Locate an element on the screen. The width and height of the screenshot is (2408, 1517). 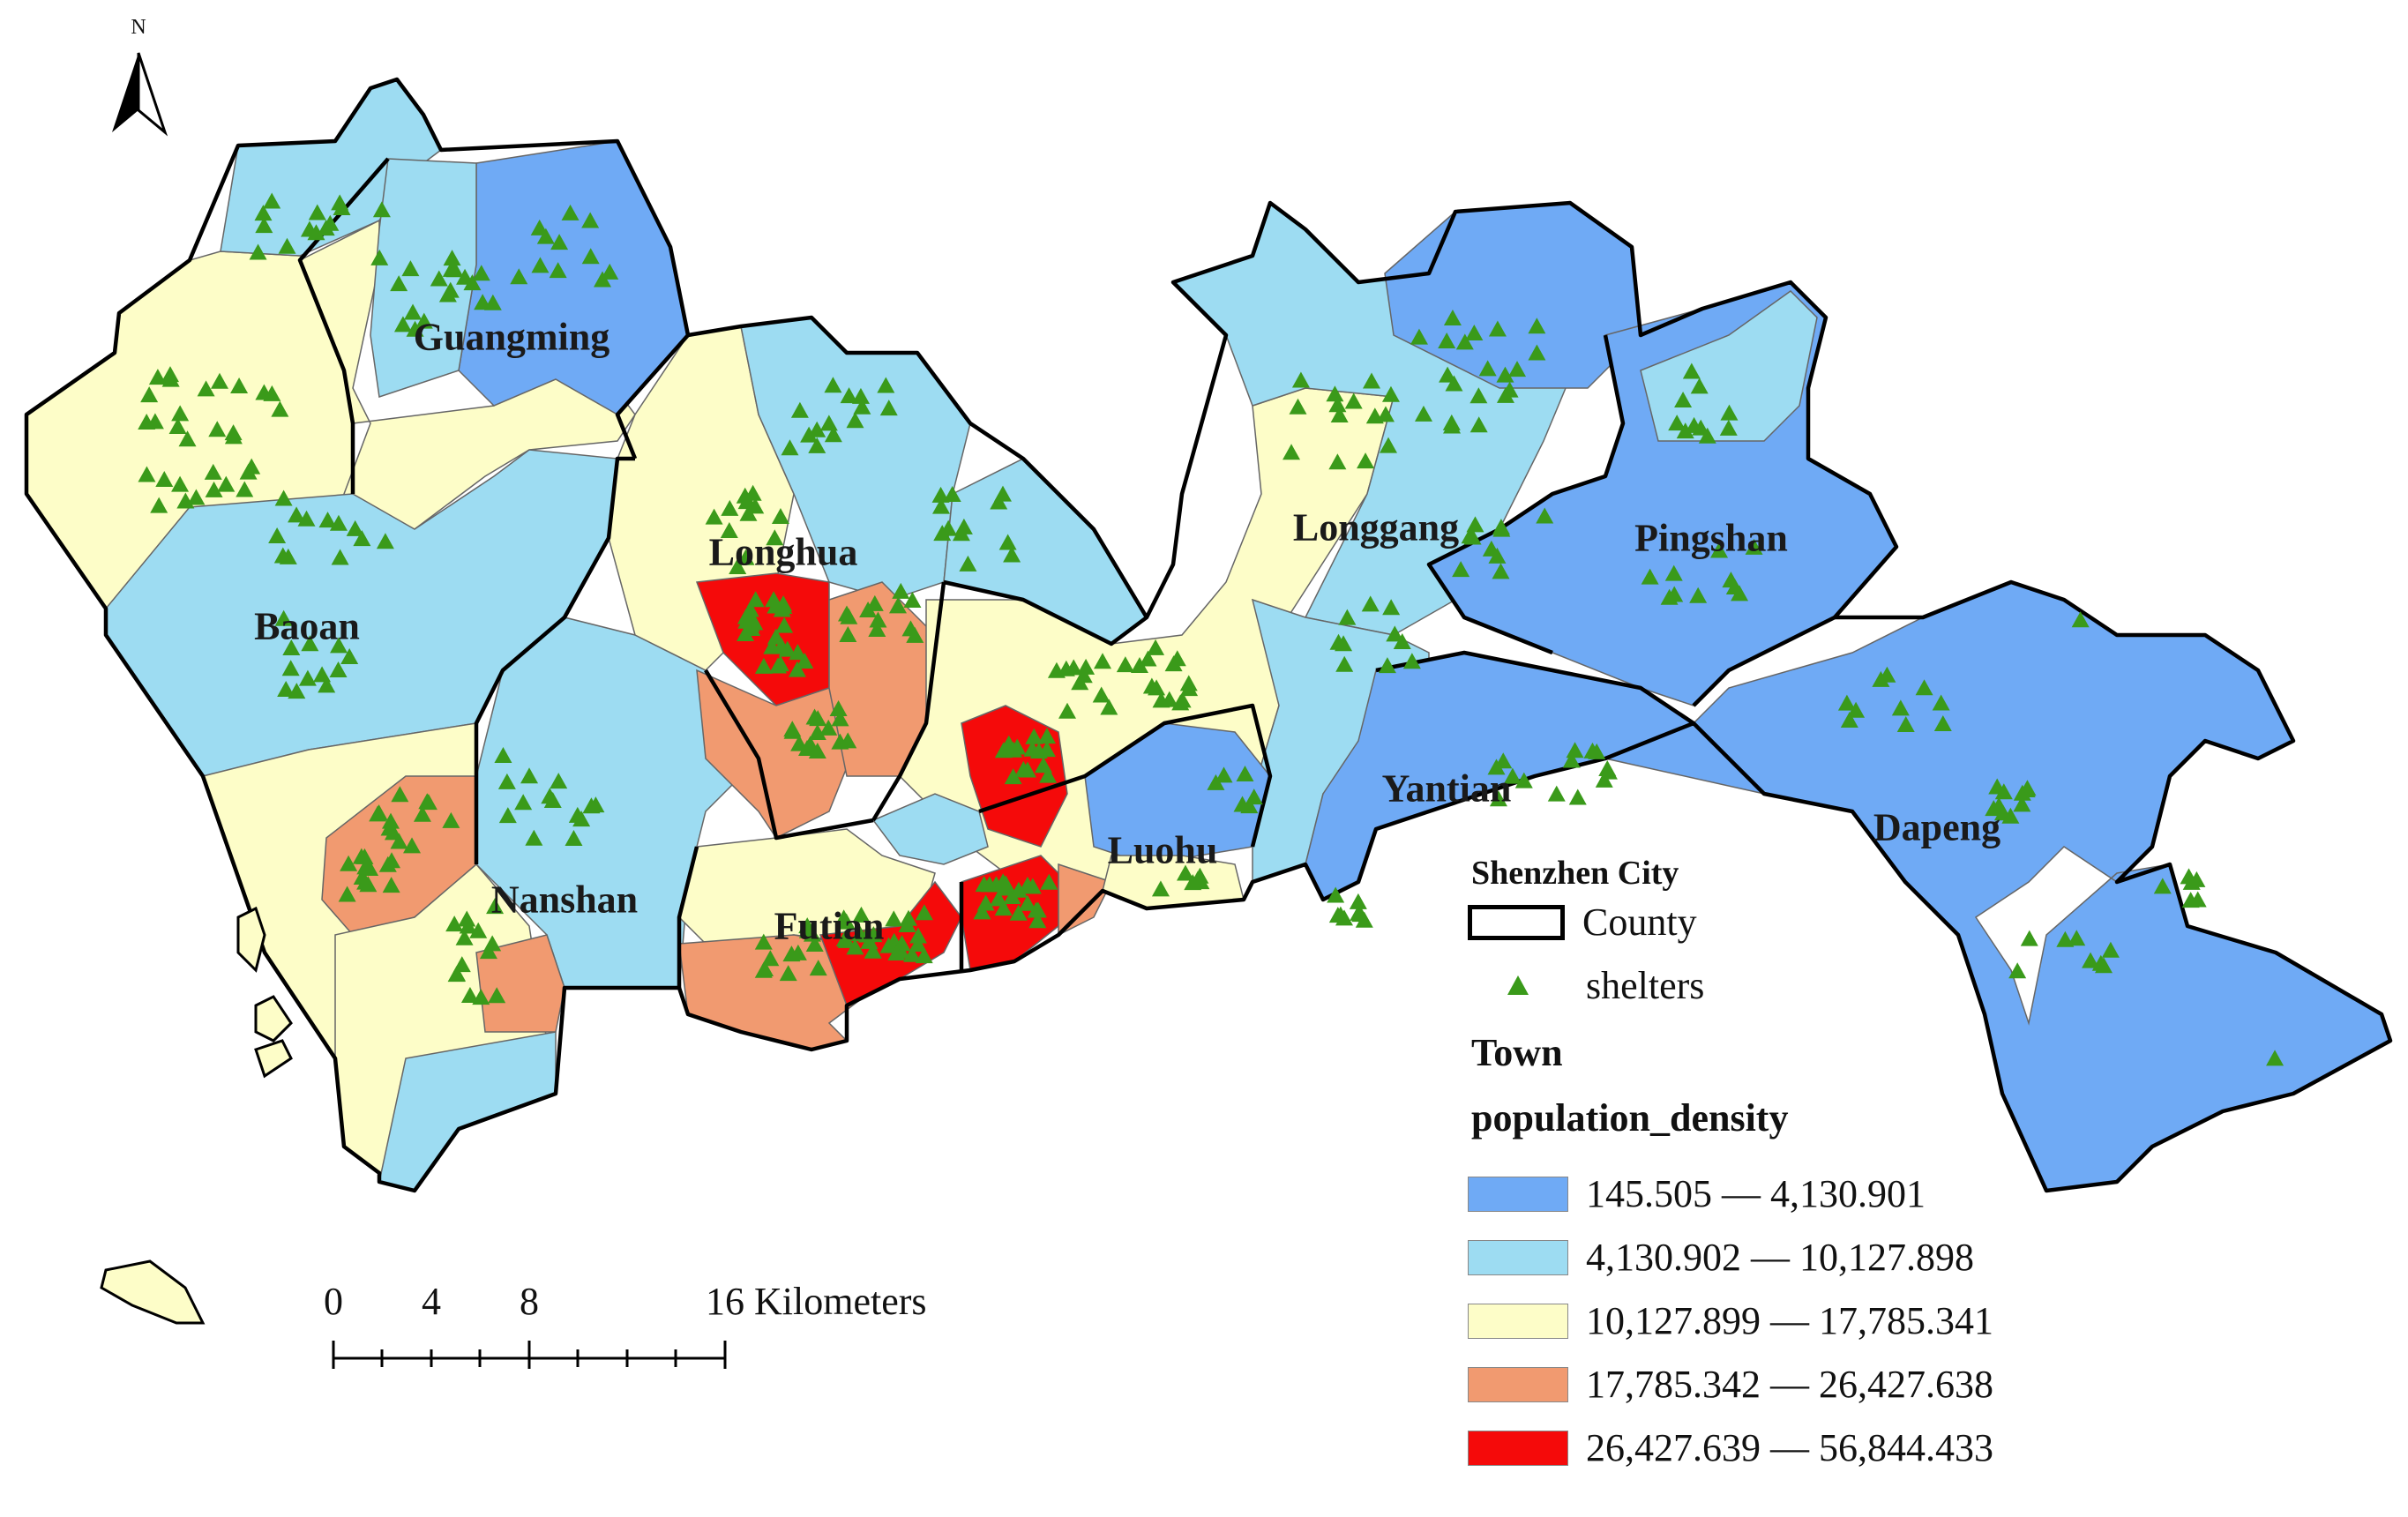
legend-layer-heading-town: Town is located at coordinates (1517, 1052).